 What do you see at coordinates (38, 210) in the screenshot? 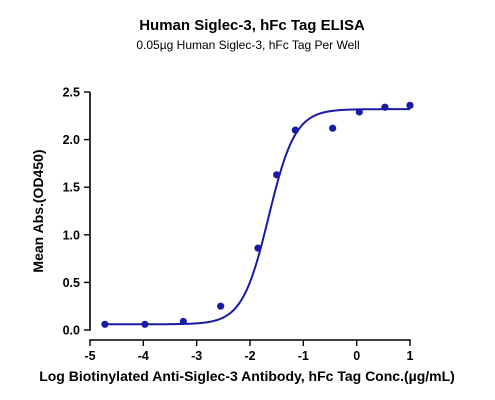
I see `y-axis-title: Mean Abs.(OD450)` at bounding box center [38, 210].